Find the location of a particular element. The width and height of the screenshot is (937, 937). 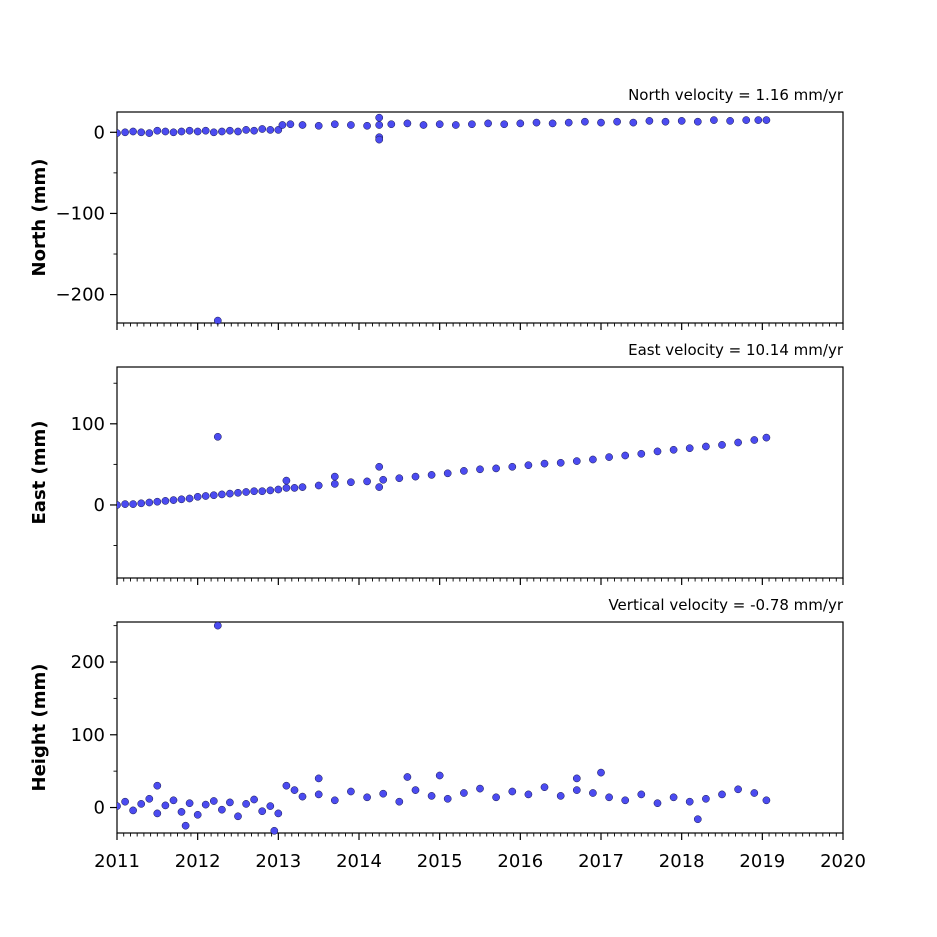

data-points is located at coordinates (444, 470).